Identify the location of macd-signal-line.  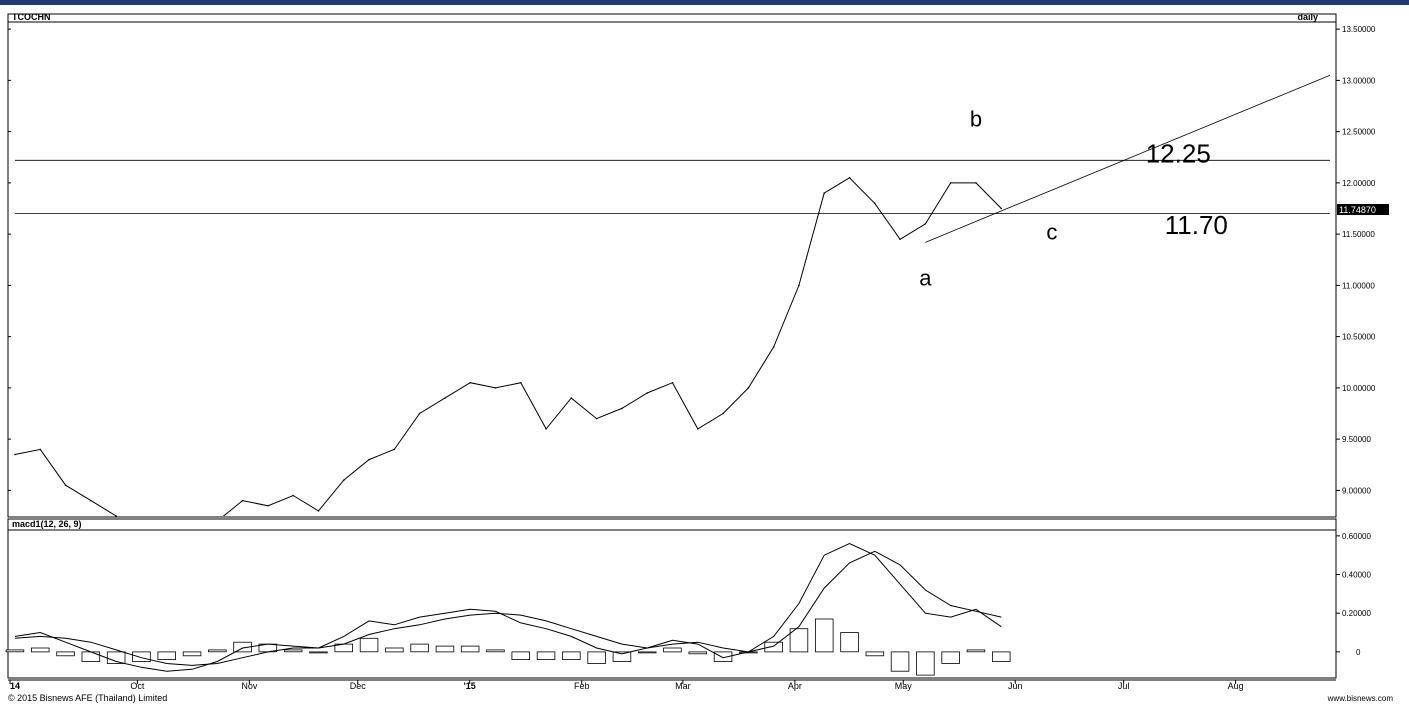
(508, 608).